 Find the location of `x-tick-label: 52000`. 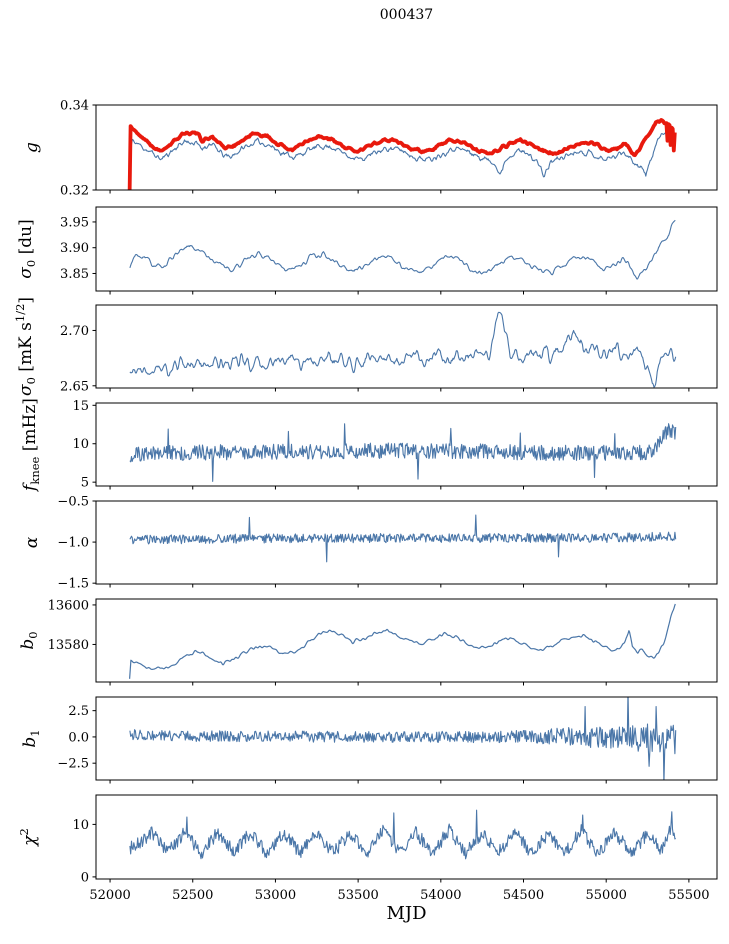

x-tick-label: 52000 is located at coordinates (109, 895).